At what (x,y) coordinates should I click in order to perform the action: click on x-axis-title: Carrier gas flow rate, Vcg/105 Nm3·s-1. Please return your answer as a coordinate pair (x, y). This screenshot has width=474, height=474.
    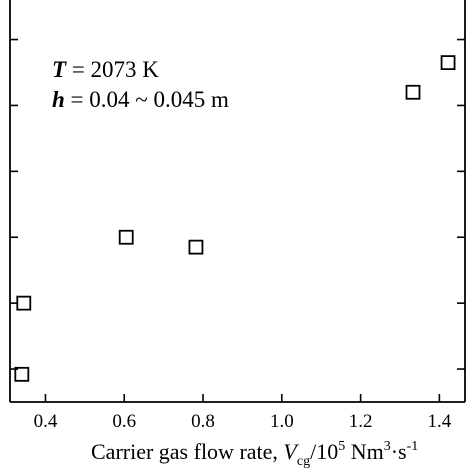
    Looking at the image, I should click on (254, 454).